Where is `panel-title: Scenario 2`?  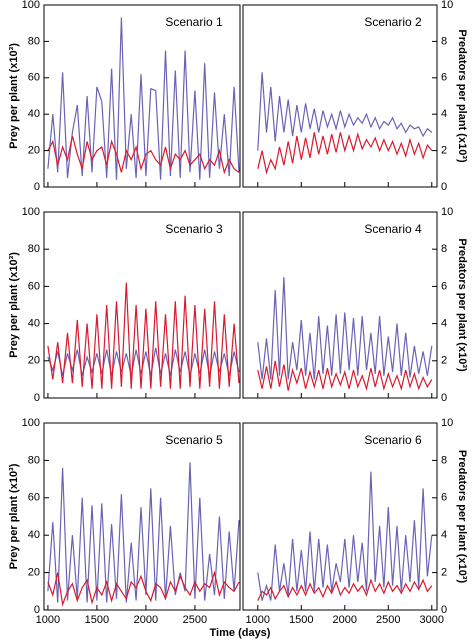
panel-title: Scenario 2 is located at coordinates (393, 22).